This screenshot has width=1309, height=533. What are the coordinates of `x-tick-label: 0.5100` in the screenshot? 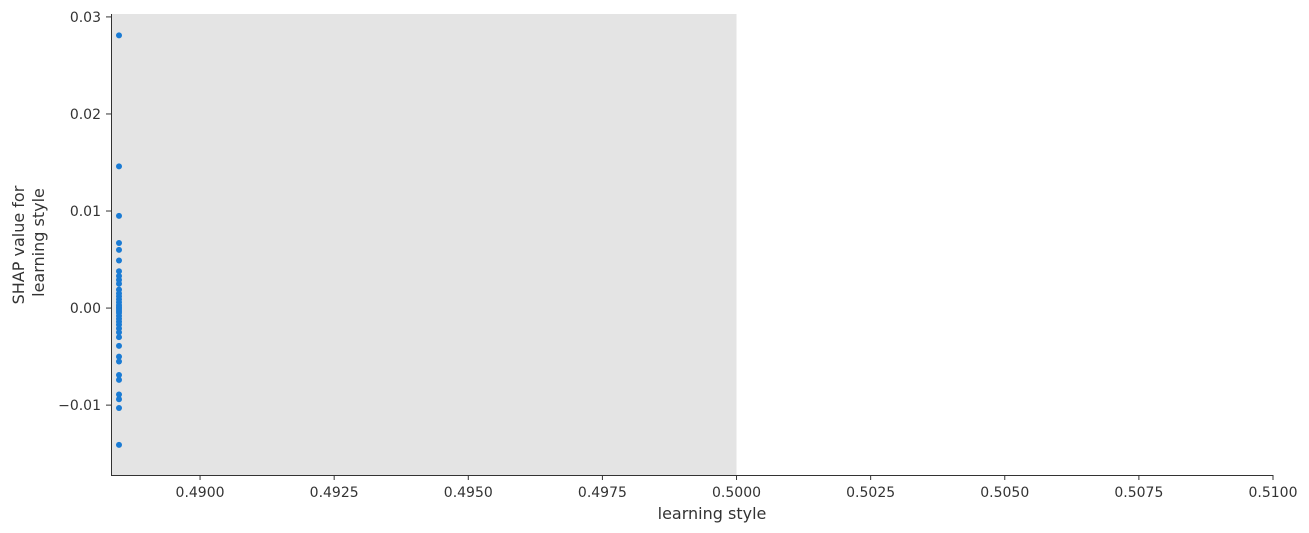 It's located at (1273, 493).